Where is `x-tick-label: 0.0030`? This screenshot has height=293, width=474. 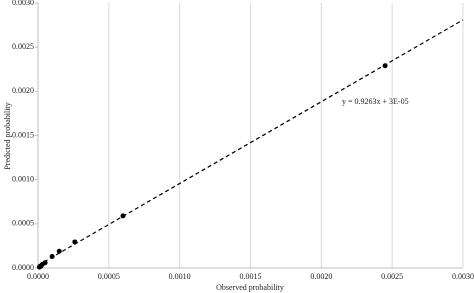
x-tick-label: 0.0030 is located at coordinates (463, 276).